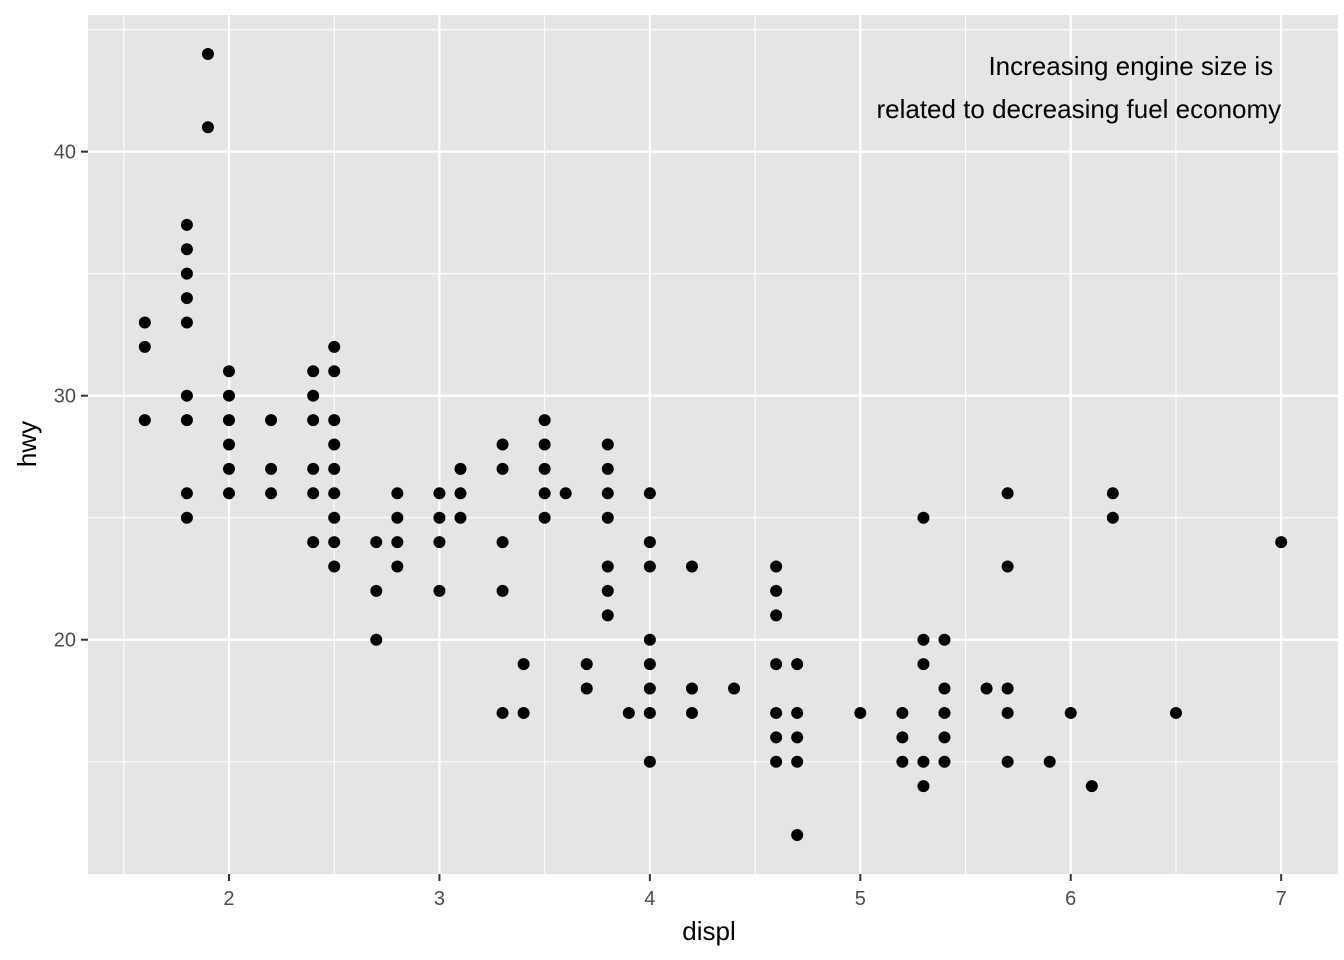 The height and width of the screenshot is (960, 1344). Describe the element at coordinates (1078, 109) in the screenshot. I see `annotation-line-2: related to decreasing fuel economy` at that location.